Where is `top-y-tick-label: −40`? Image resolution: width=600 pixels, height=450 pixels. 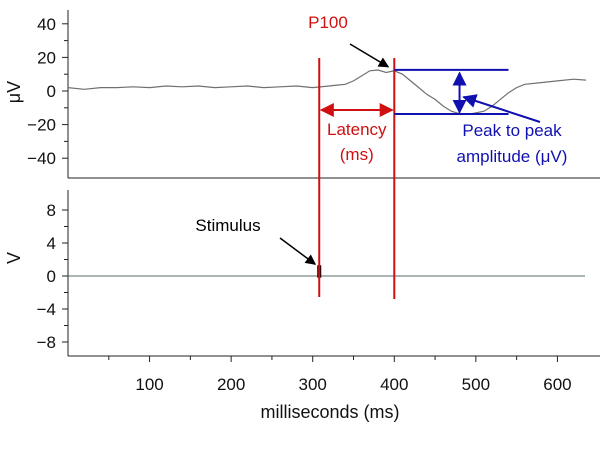
top-y-tick-label: −40 is located at coordinates (41, 158).